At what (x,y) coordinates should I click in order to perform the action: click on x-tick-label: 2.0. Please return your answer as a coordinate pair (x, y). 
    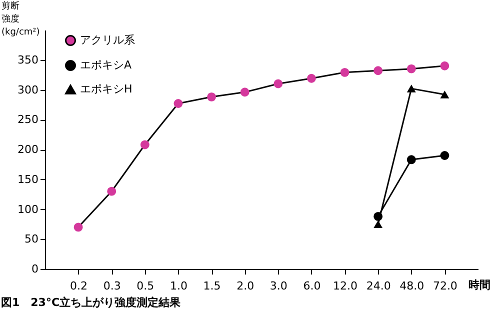
    Looking at the image, I should click on (245, 286).